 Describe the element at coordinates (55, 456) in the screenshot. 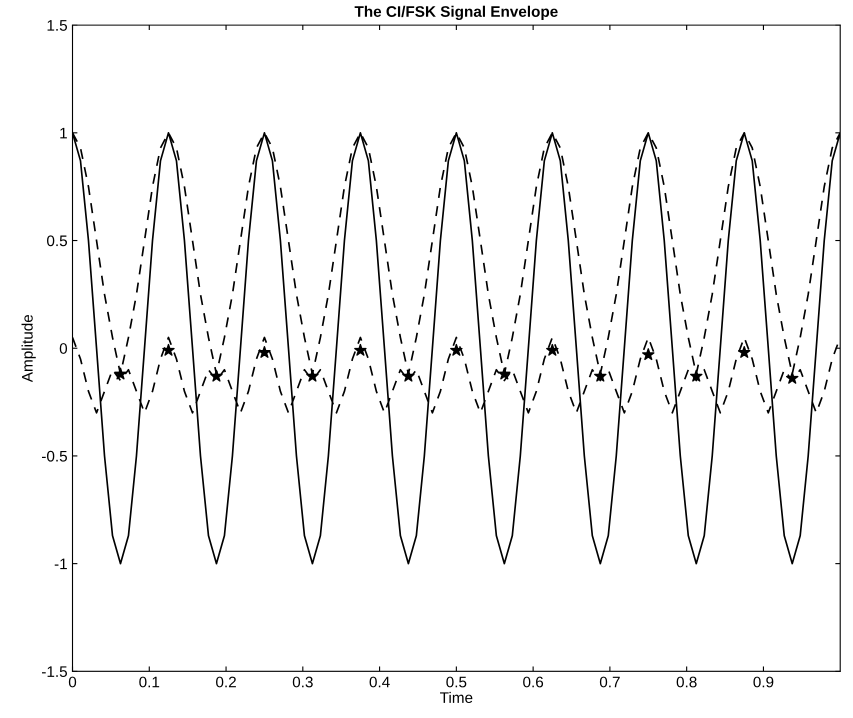

I see `y-tick-label: -0.5` at that location.